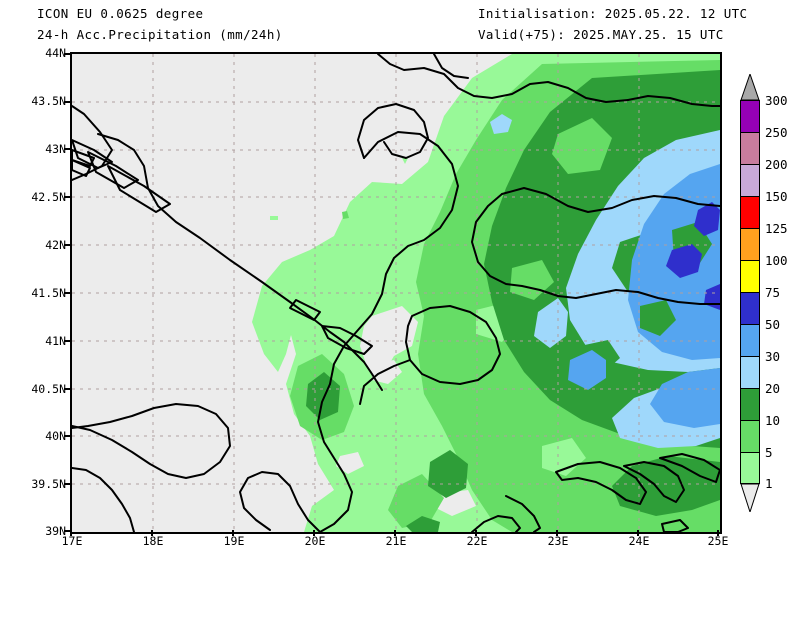 The height and width of the screenshot is (618, 800). Describe the element at coordinates (451, 66) in the screenshot. I see `border-north-b` at that location.